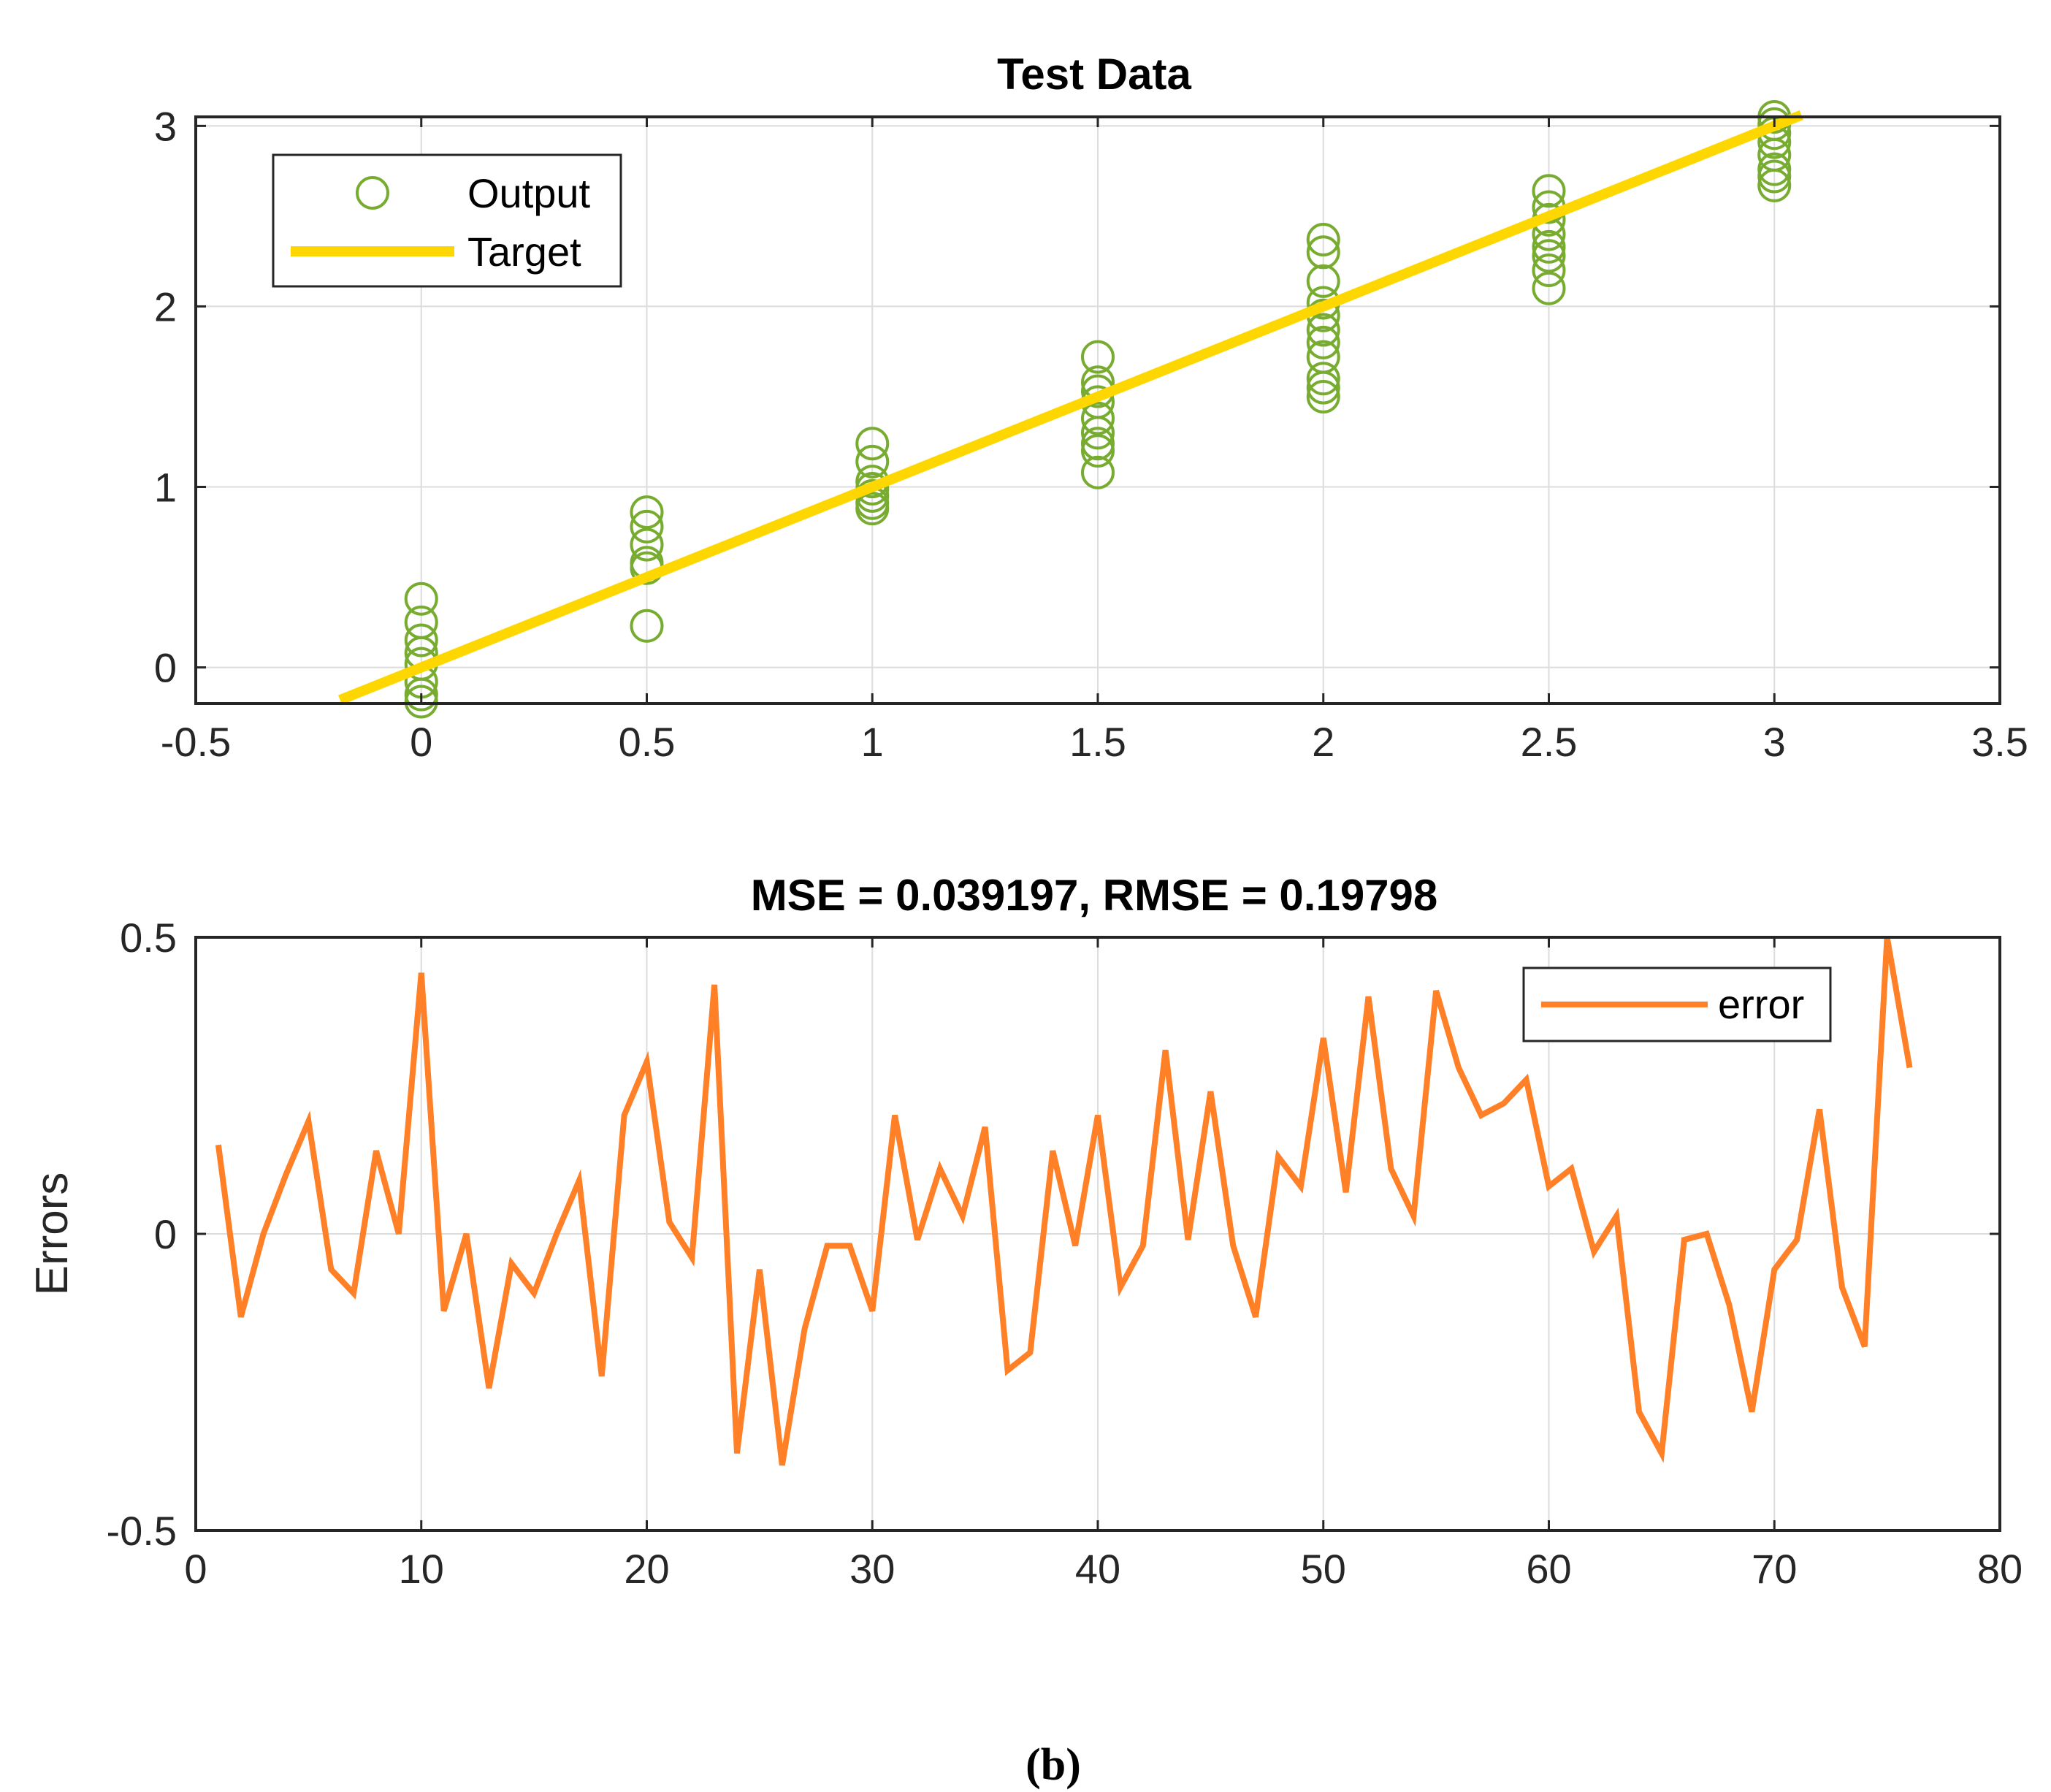 Image resolution: width=2051 pixels, height=1792 pixels. Describe the element at coordinates (1097, 742) in the screenshot. I see `test-data-xtick-label: 1.5` at that location.